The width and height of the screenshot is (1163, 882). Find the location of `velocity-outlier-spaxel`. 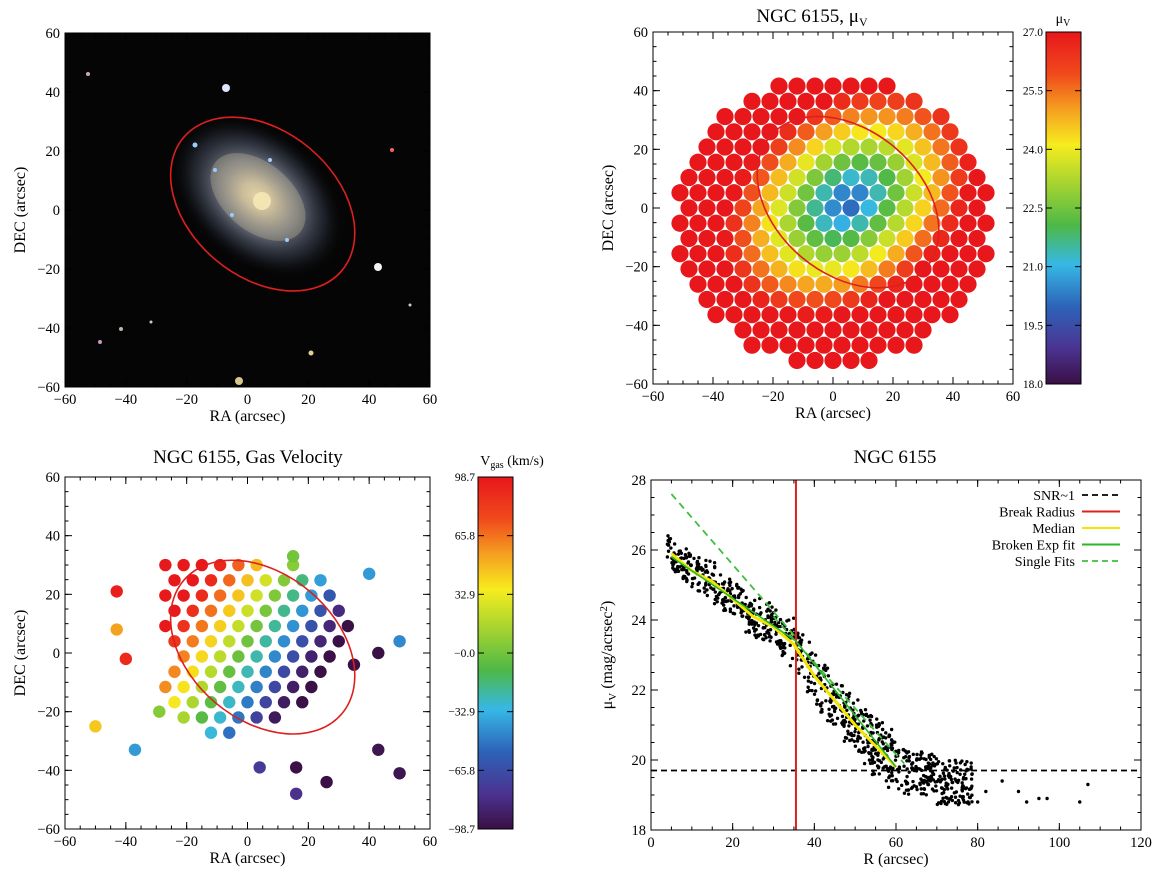

velocity-outlier-spaxel is located at coordinates (116, 629).